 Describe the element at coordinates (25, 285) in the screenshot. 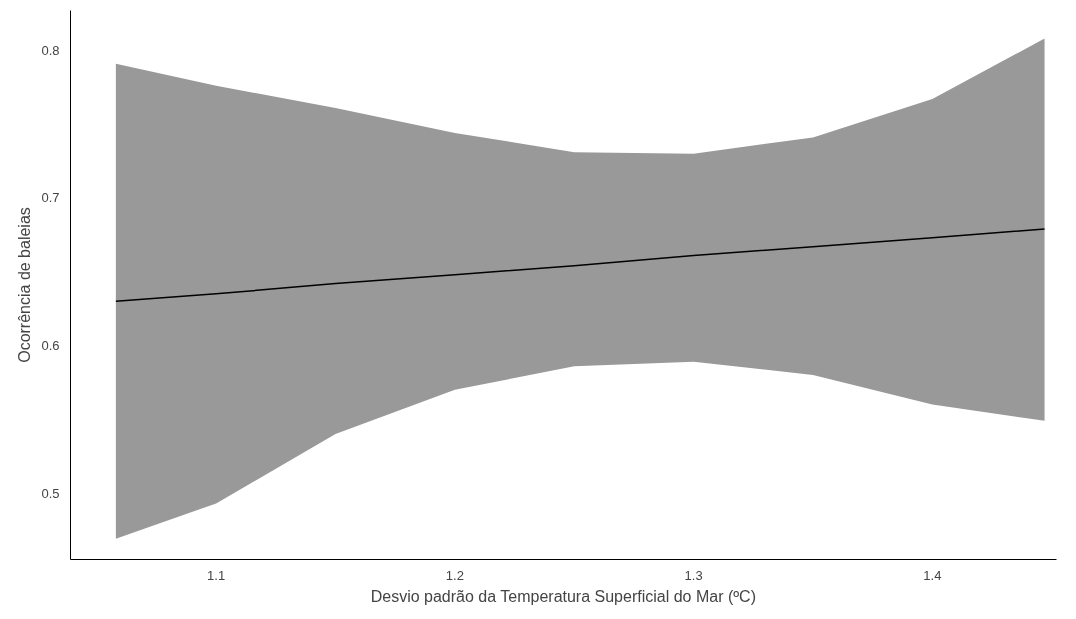

I see `y-axis-title: Ocorrência de baleias` at that location.